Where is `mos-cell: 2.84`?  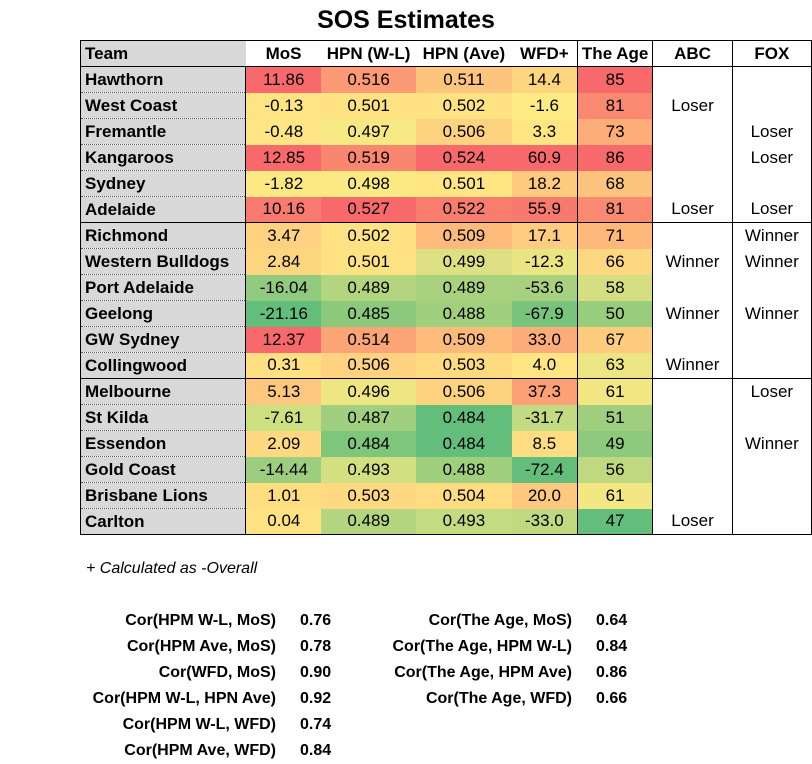
mos-cell: 2.84 is located at coordinates (283, 261).